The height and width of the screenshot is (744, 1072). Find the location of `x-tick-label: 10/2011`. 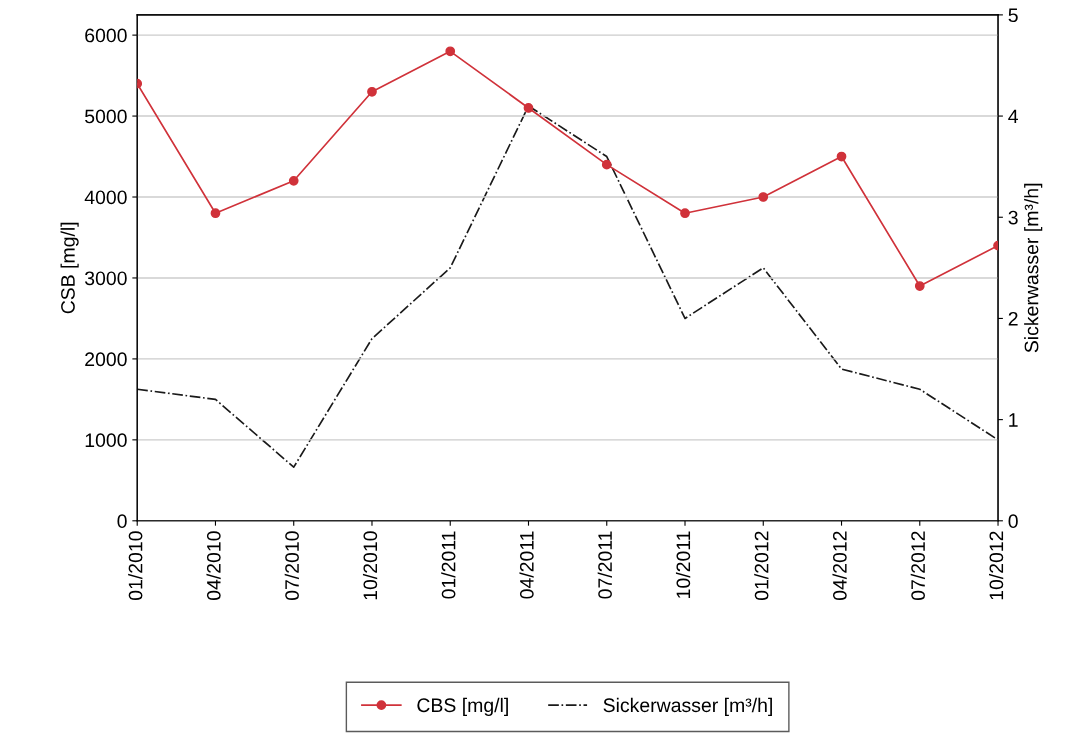

x-tick-label: 10/2011 is located at coordinates (683, 564).